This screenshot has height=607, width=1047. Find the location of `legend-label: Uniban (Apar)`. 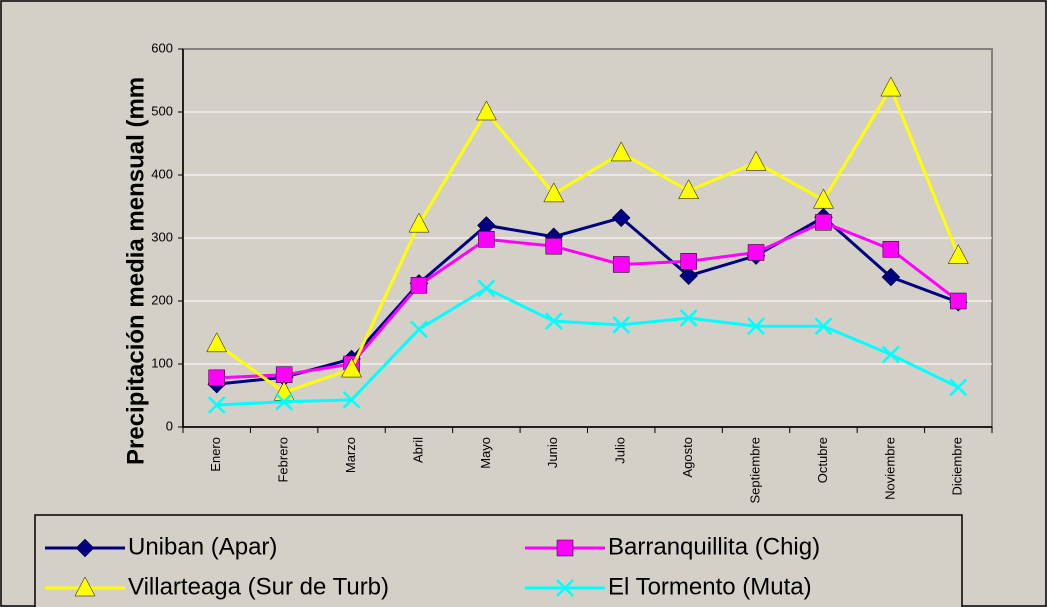

legend-label: Uniban (Apar) is located at coordinates (202, 546).